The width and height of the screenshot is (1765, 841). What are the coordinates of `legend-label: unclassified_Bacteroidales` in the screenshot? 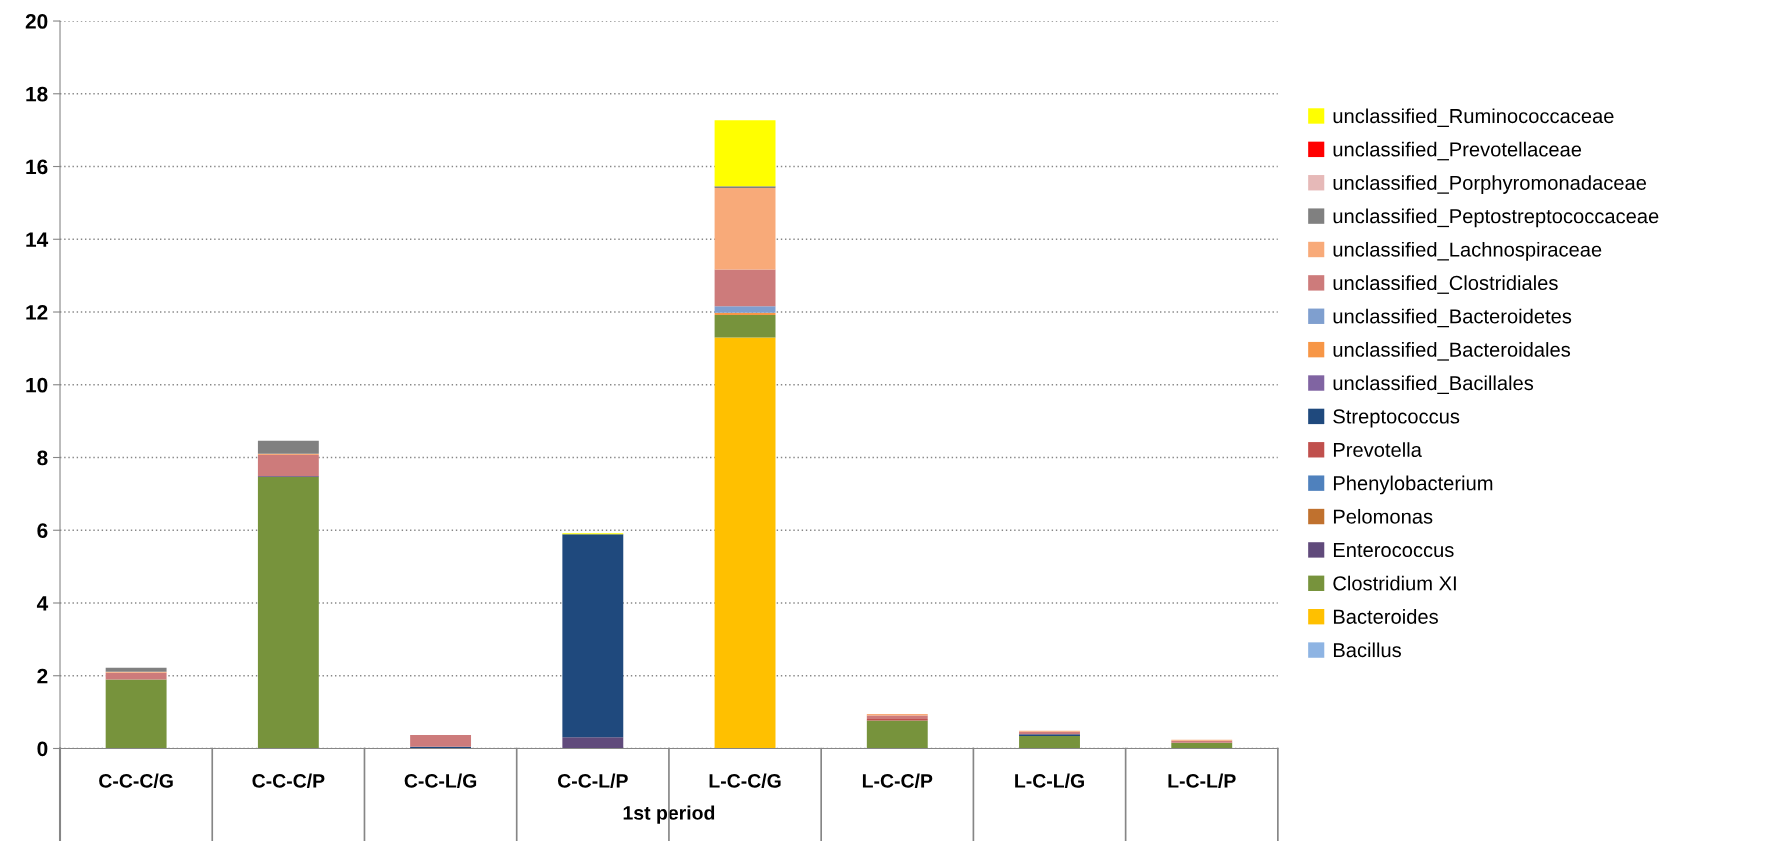 It's located at (1452, 351).